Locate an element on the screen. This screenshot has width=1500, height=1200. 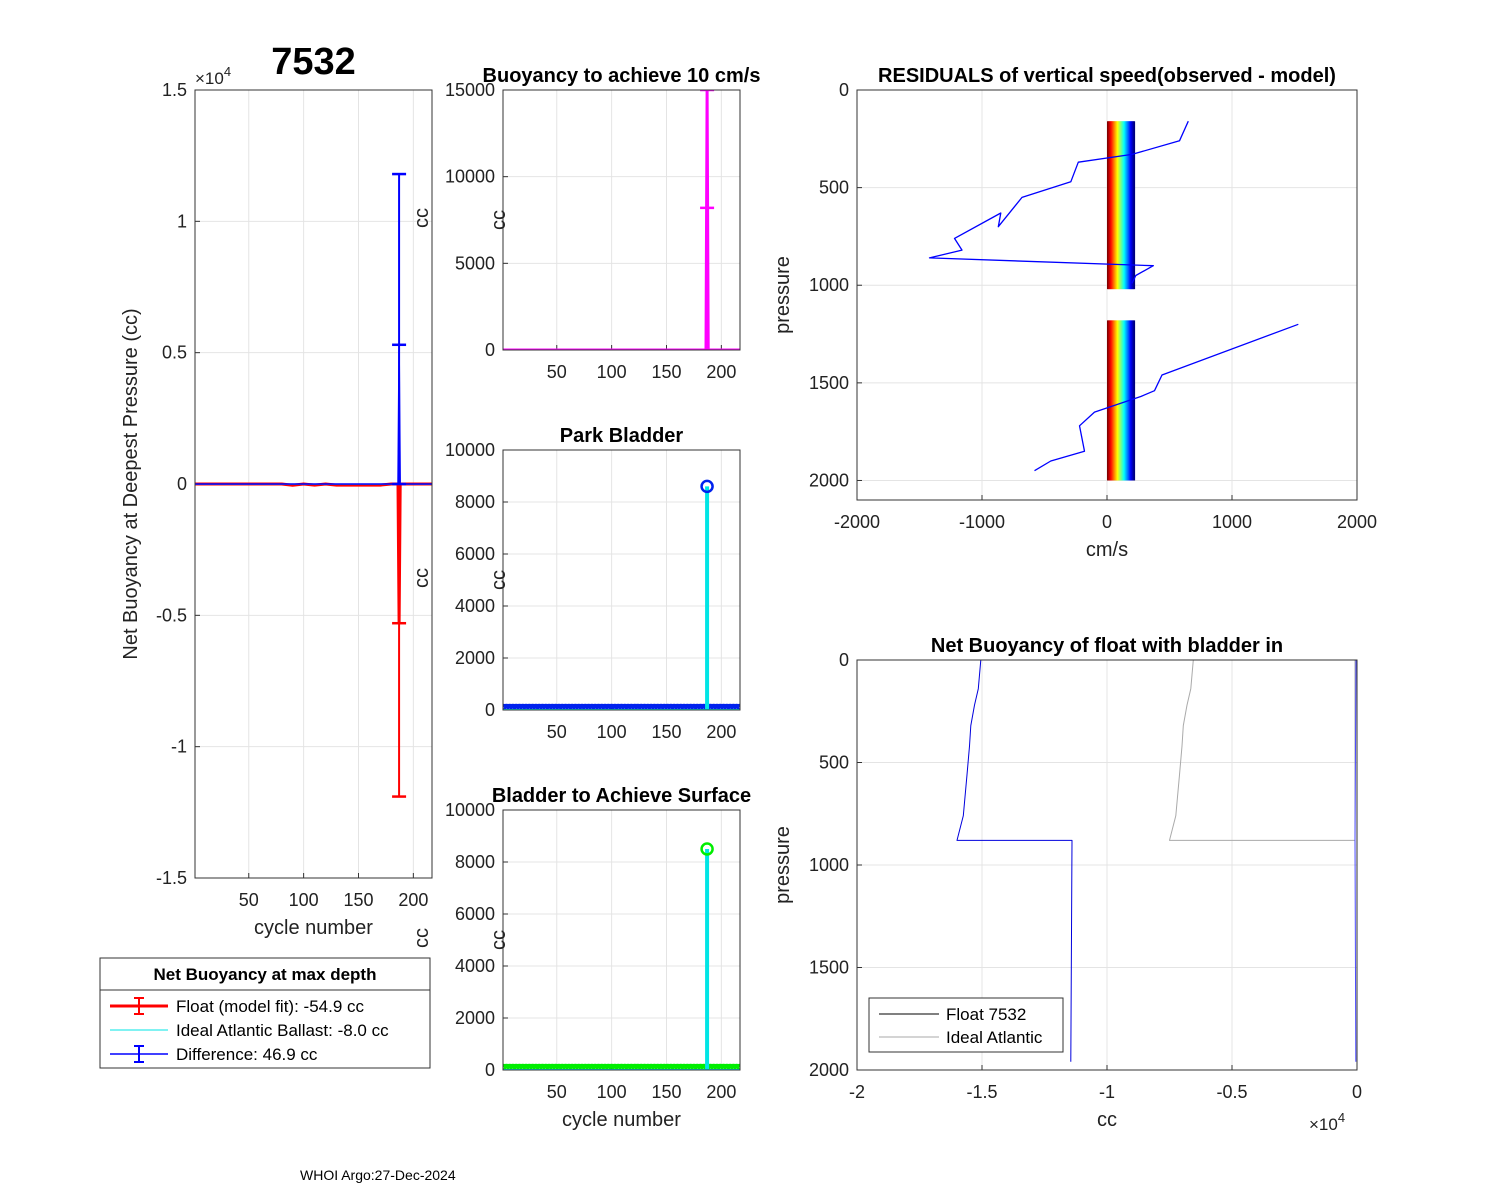
y-tick-label: 5000 is located at coordinates (475, 263).